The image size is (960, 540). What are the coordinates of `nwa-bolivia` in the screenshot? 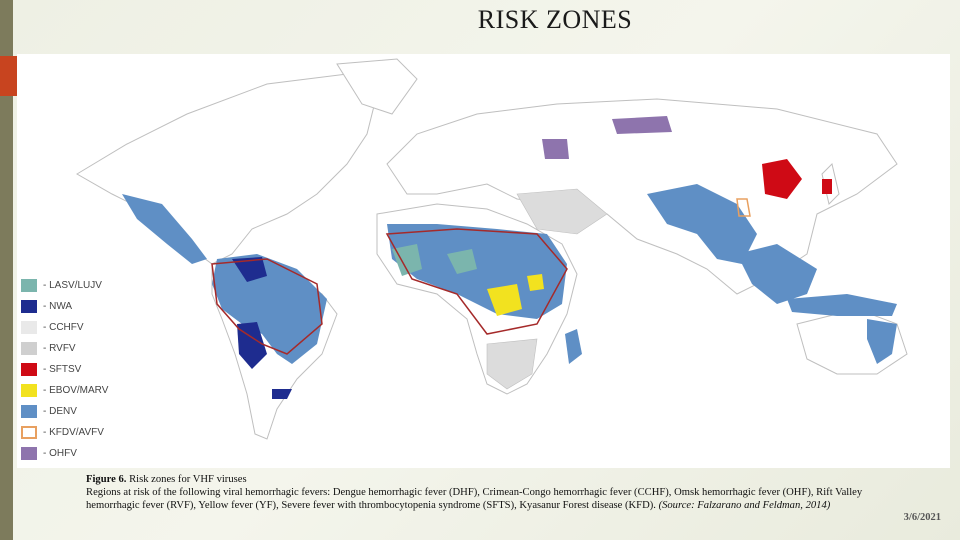 It's located at (252, 345).